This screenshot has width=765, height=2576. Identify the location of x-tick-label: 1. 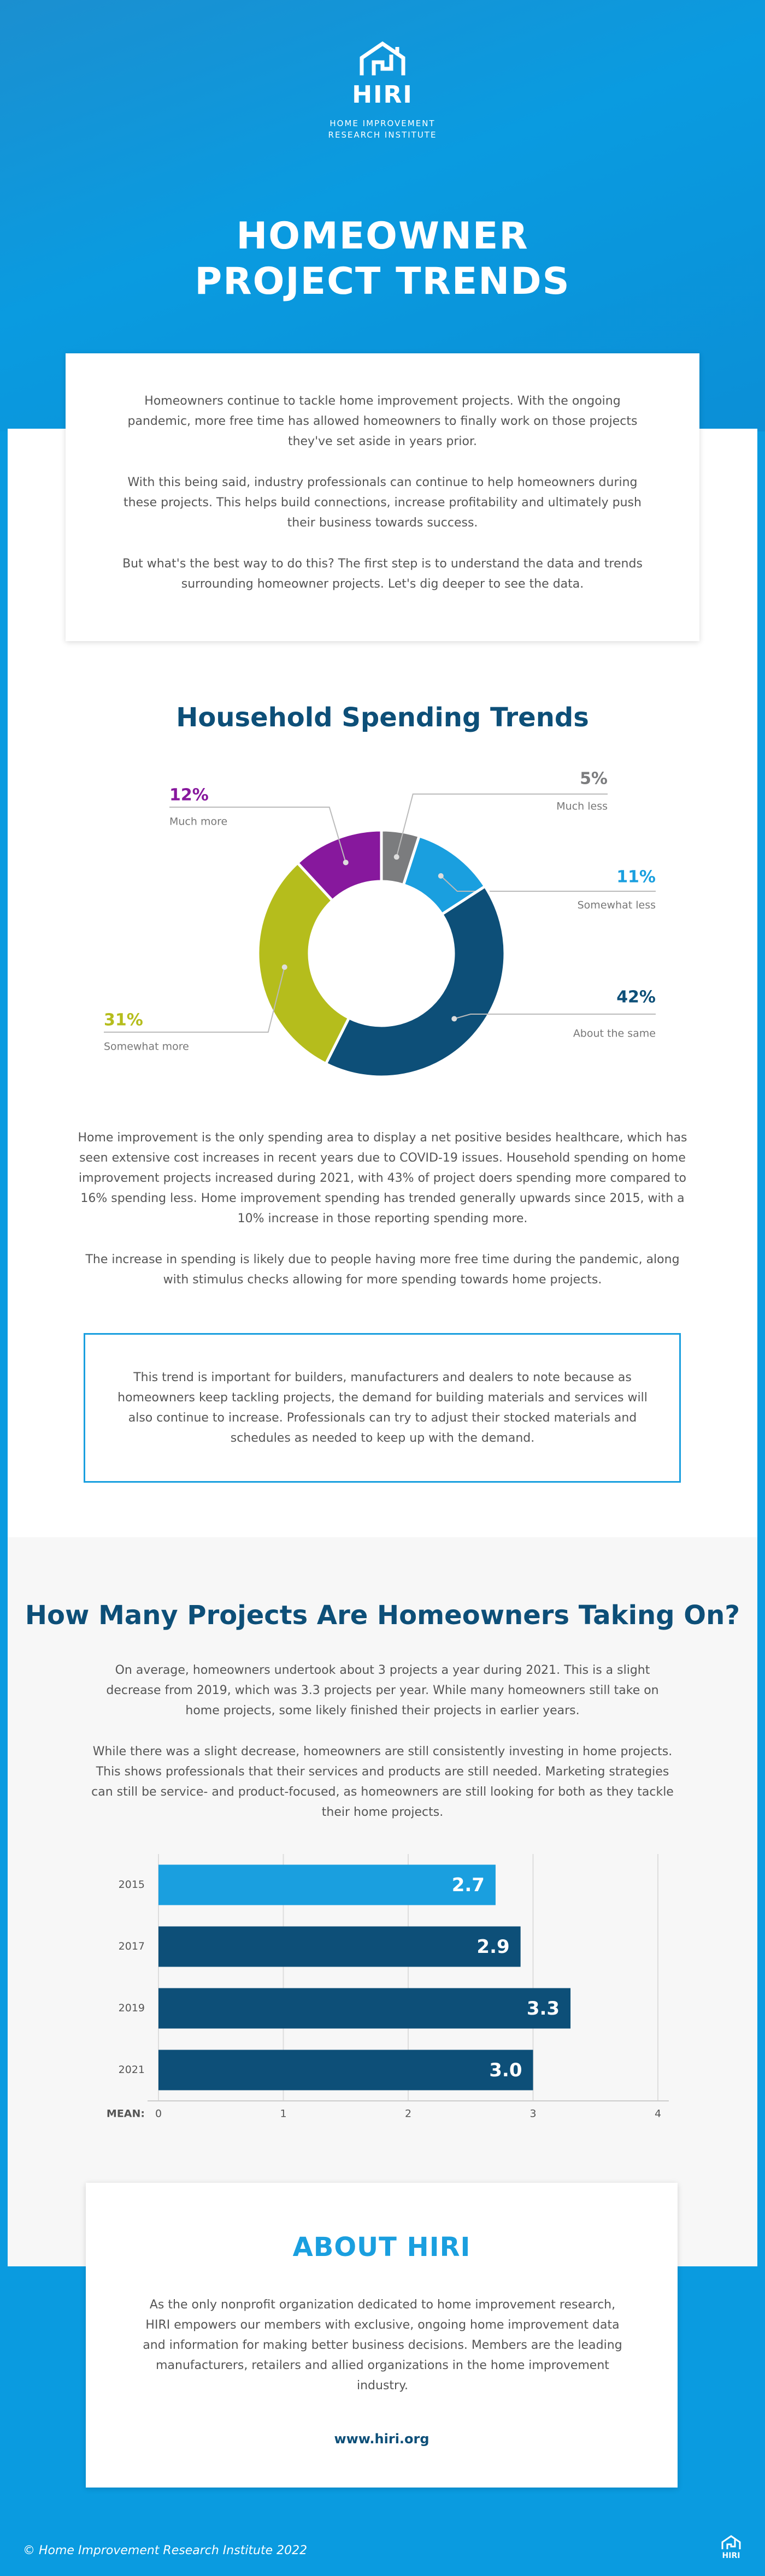
(283, 2114).